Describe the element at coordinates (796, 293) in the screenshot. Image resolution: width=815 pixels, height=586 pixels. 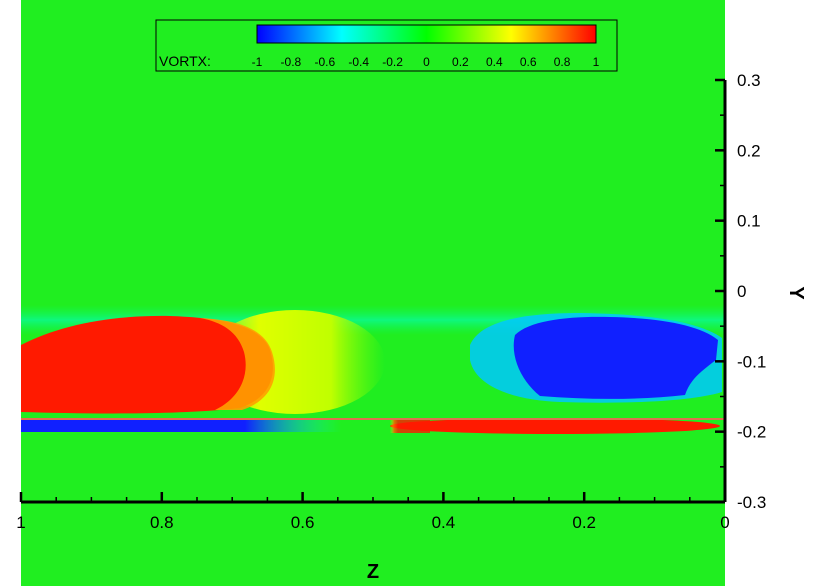
I see `y-axis-title: Y` at that location.